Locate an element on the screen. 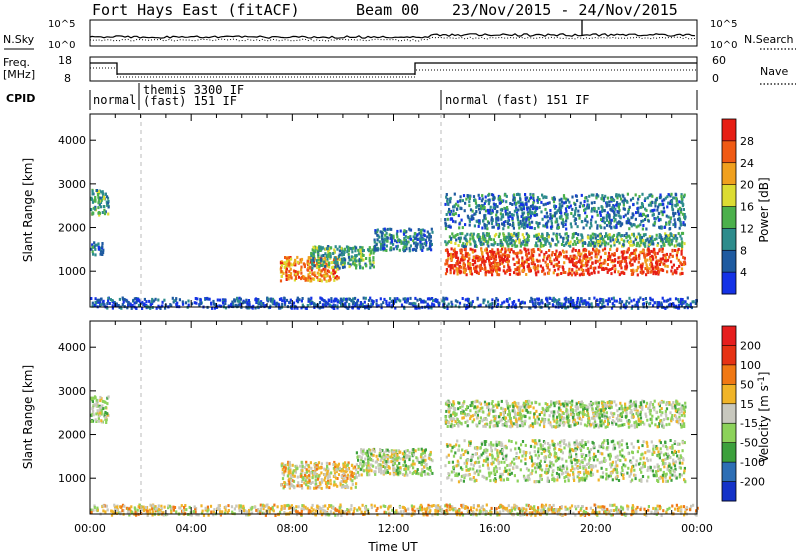 Image resolution: width=800 pixels, height=554 pixels. cpid-label: CPID is located at coordinates (20, 98).